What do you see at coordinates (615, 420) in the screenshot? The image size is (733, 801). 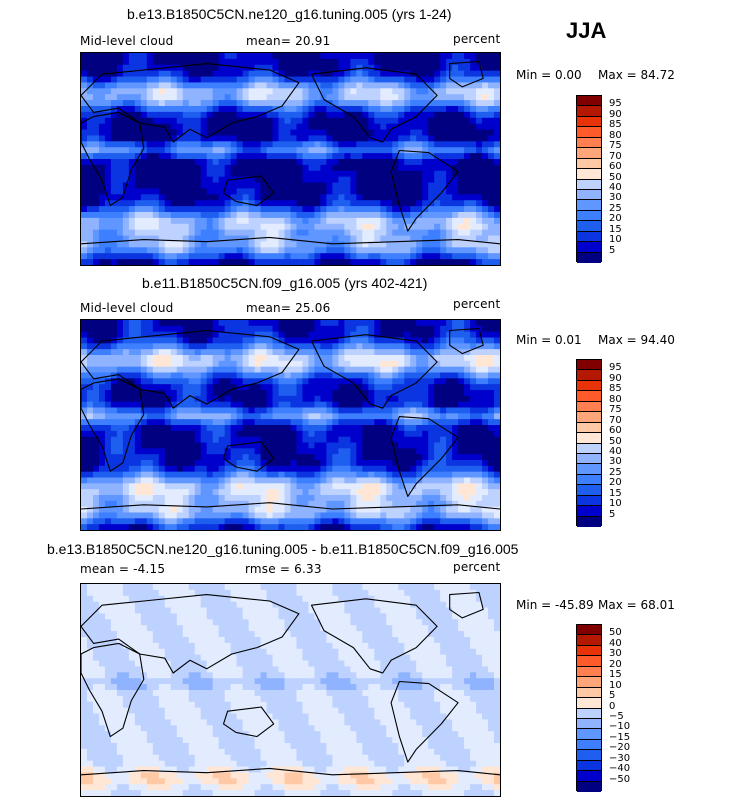 I see `colorbar-tick-label: 70` at bounding box center [615, 420].